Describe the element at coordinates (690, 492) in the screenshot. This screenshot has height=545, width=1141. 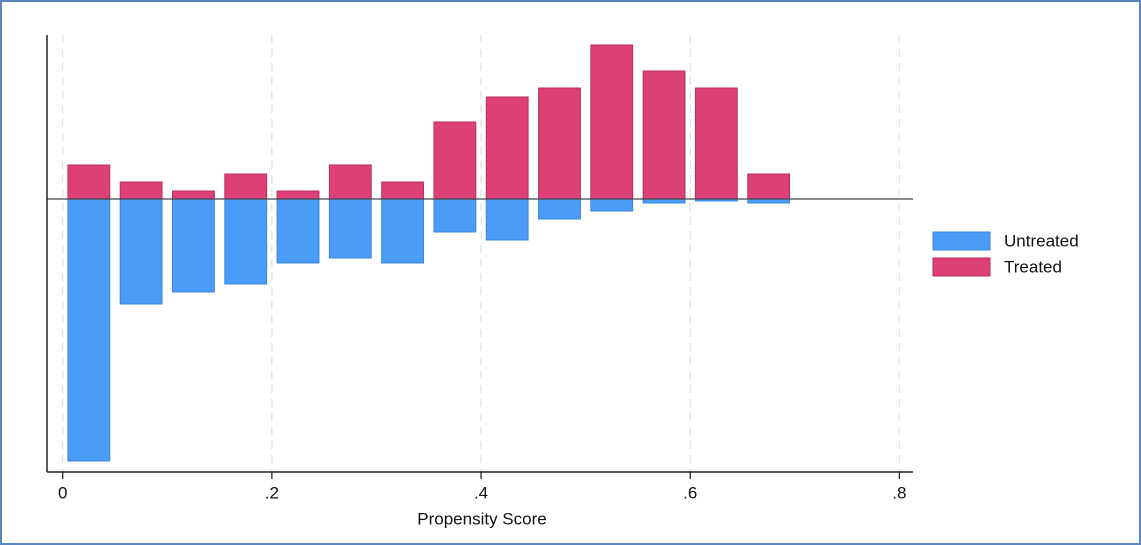
I see `x-tick-label: .6` at that location.